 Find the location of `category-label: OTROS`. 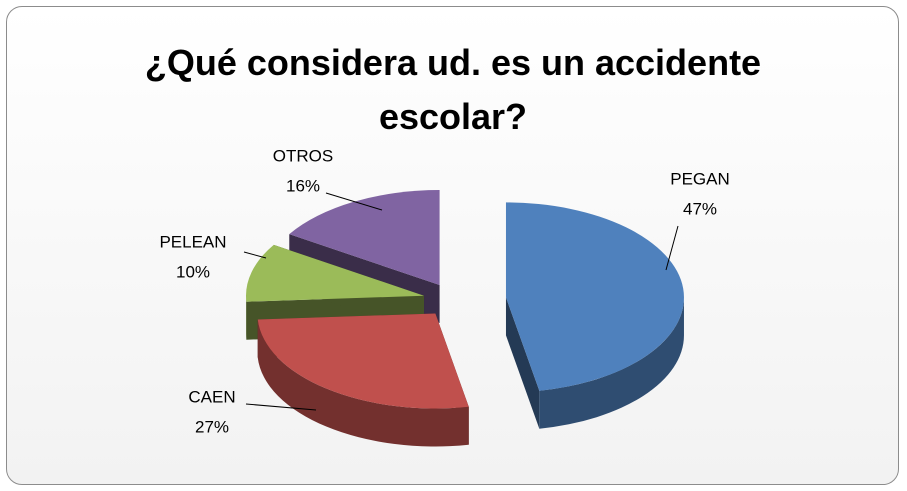

category-label: OTROS is located at coordinates (303, 155).